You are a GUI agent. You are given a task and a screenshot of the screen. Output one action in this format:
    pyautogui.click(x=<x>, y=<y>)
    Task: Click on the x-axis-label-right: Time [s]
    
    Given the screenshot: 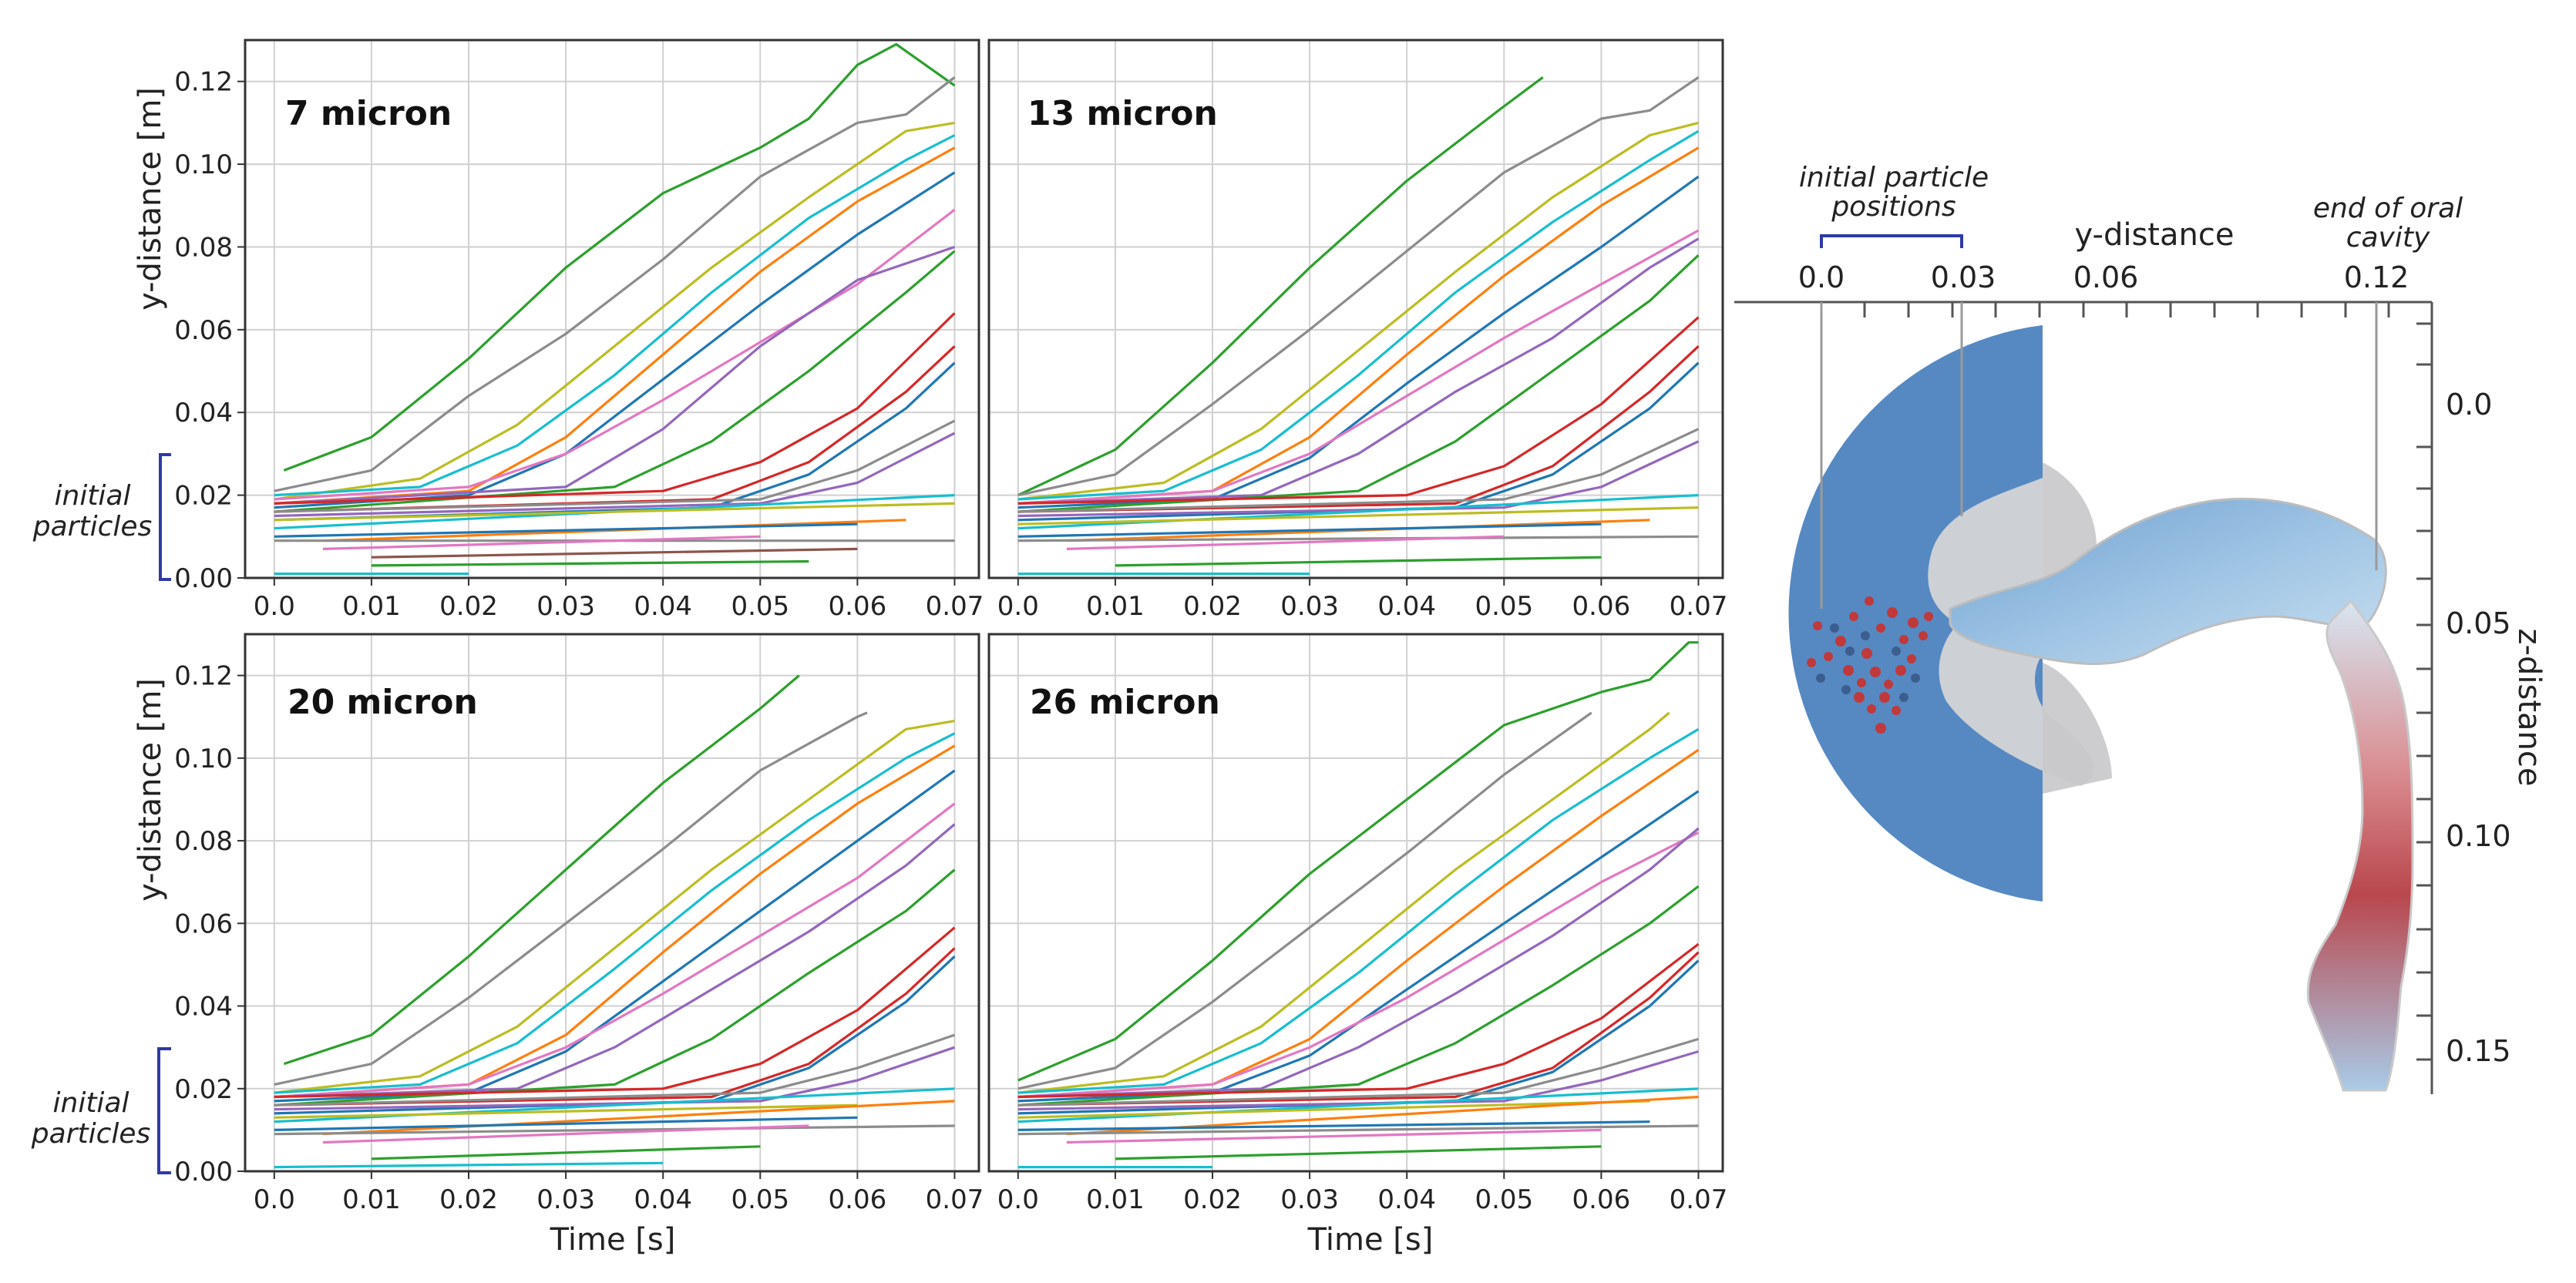 What is the action you would take?
    pyautogui.click(x=1370, y=1240)
    